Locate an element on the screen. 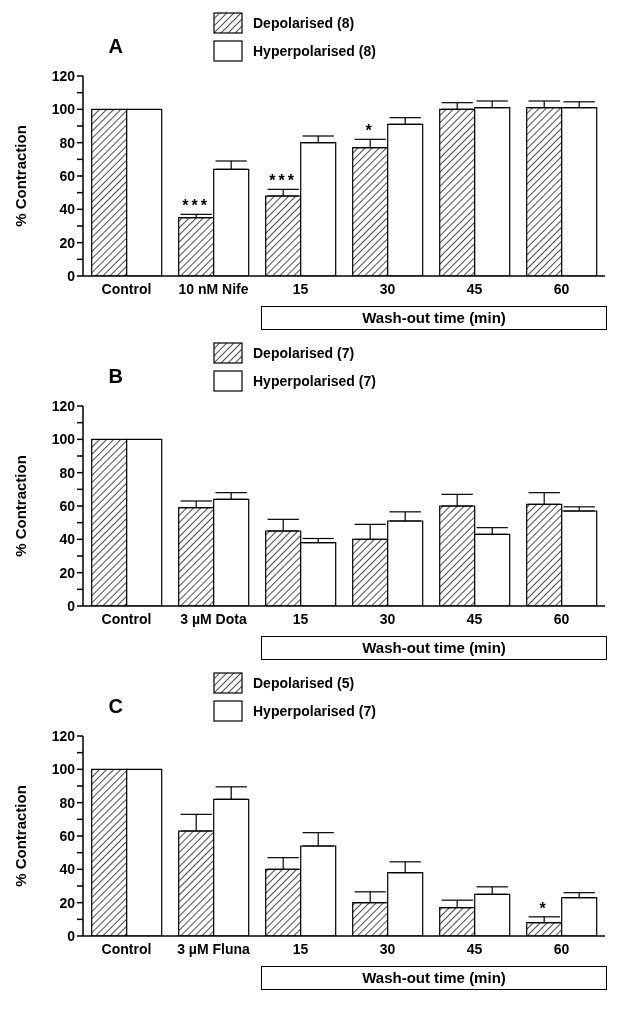 This screenshot has width=623, height=1033. legend-label: Depolarised (5) is located at coordinates (304, 683).